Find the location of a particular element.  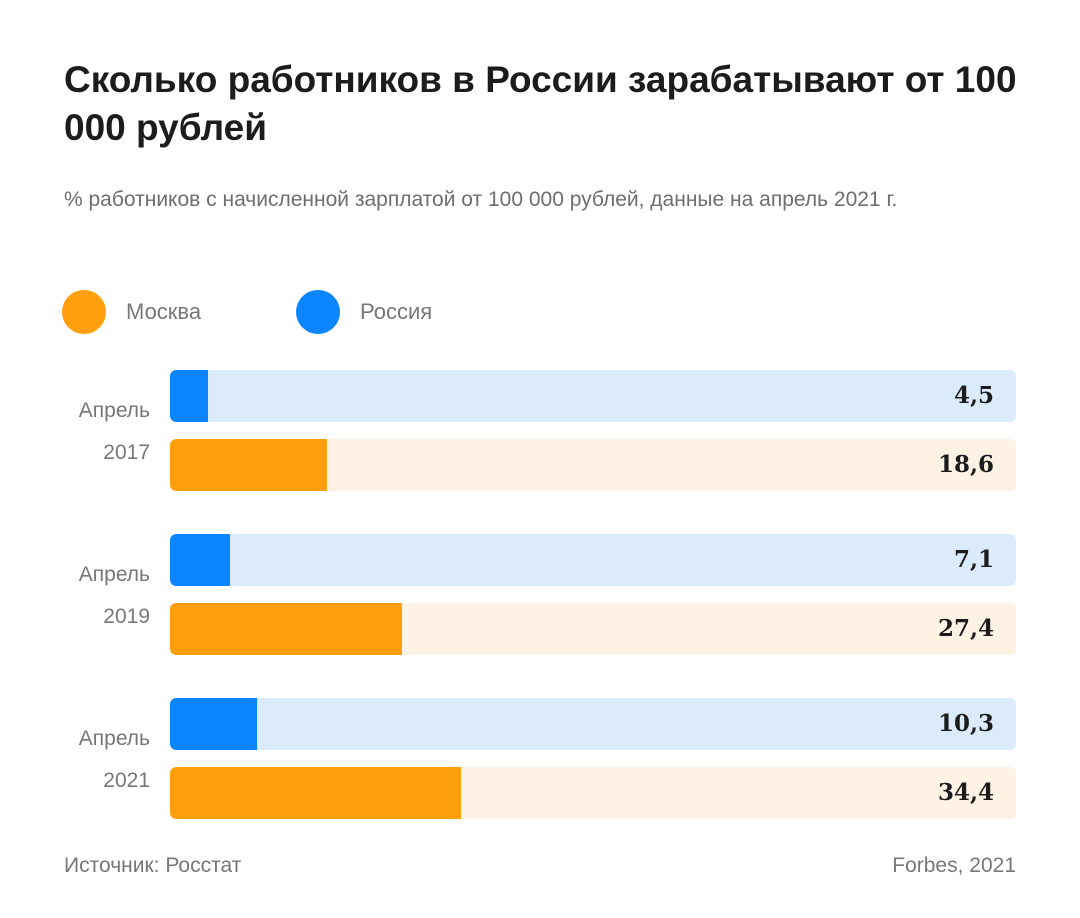

data-label-moscow-2019: 27,4 is located at coordinates (965, 628).